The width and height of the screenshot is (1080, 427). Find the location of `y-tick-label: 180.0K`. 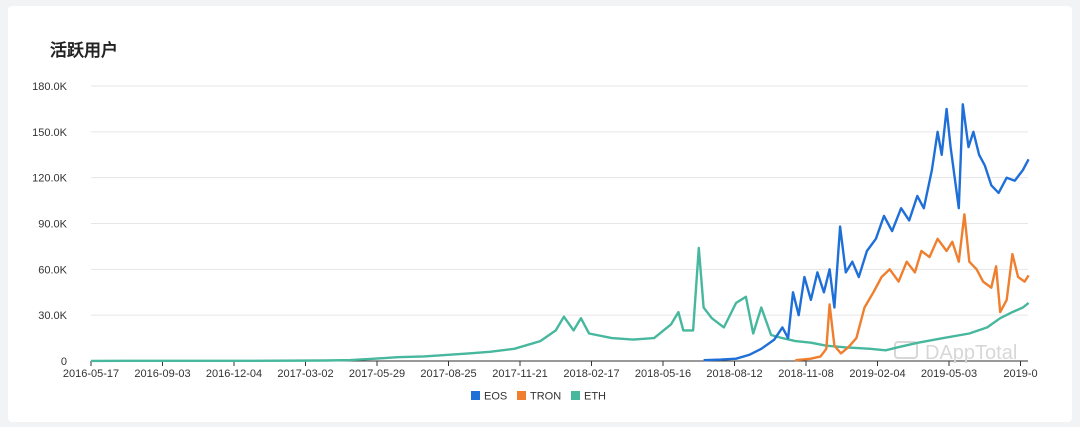

y-tick-label: 180.0K is located at coordinates (50, 87).